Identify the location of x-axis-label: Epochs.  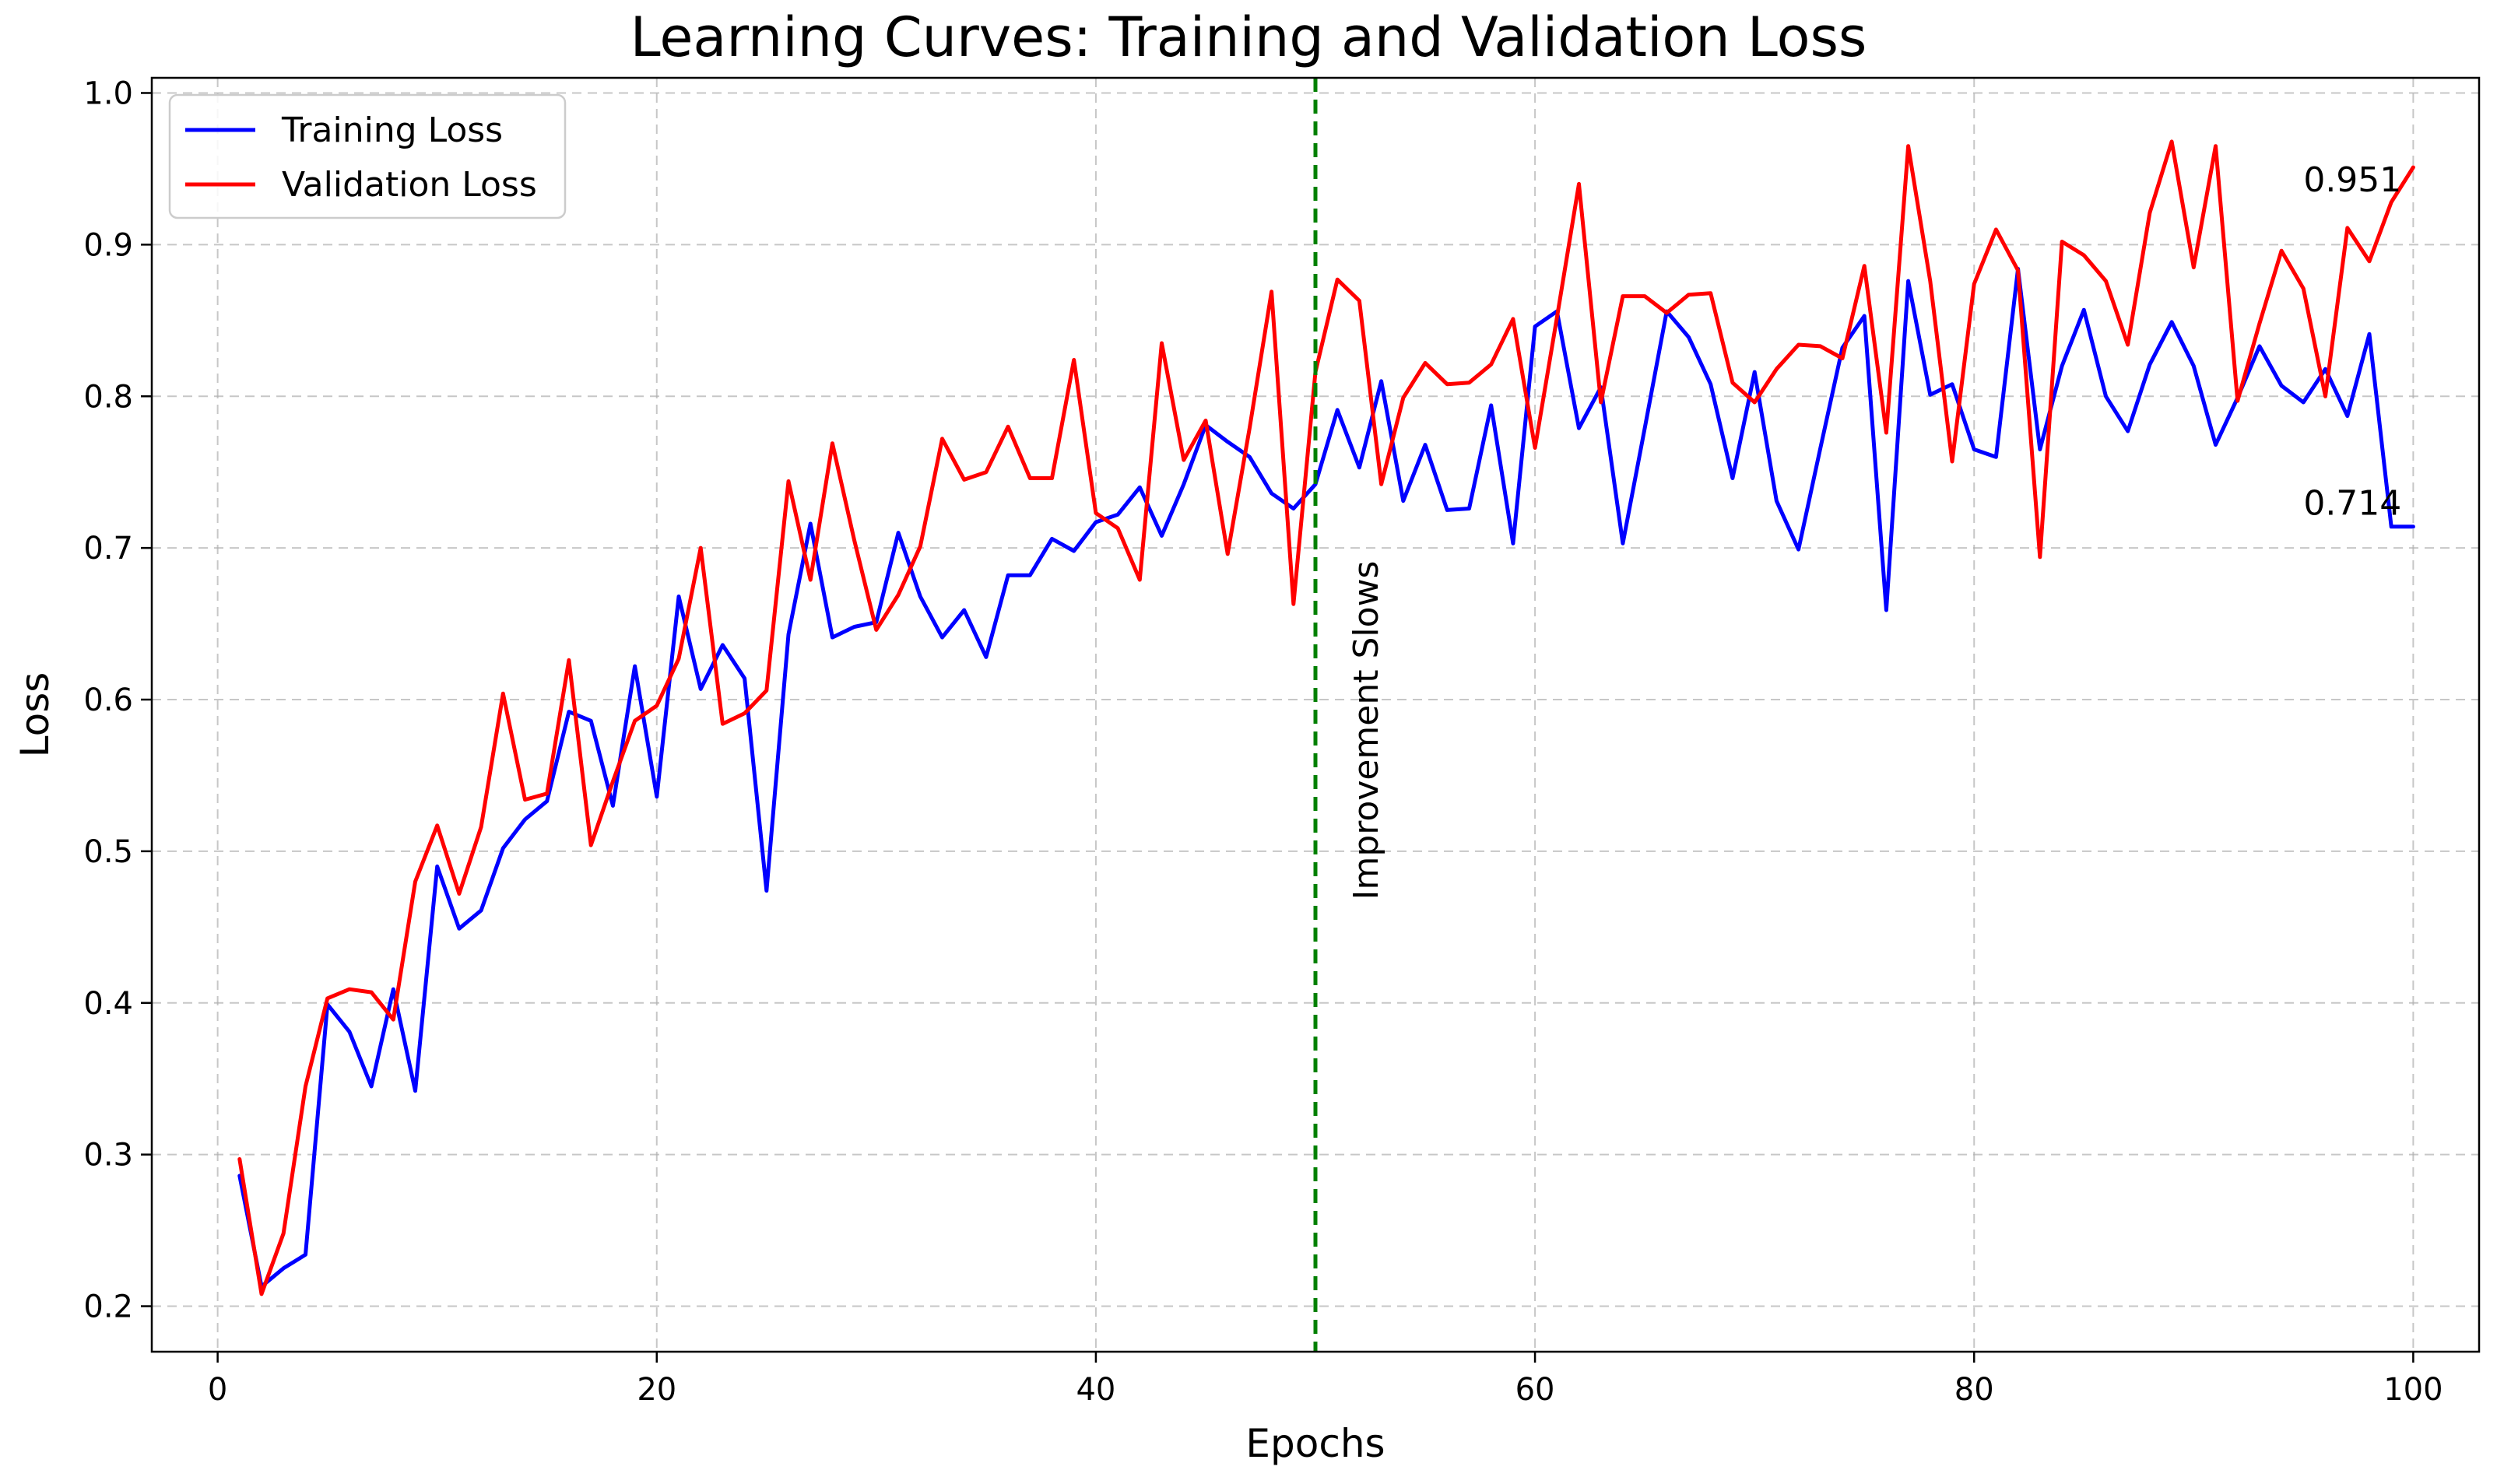
(1315, 1443).